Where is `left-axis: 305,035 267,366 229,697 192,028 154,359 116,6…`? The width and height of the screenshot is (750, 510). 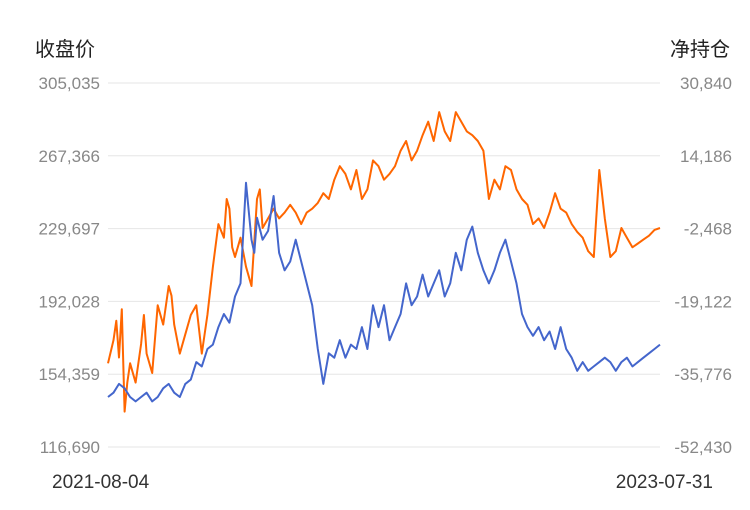
left-axis: 305,035 267,366 229,697 192,028 154,359 116,6… is located at coordinates (69, 265).